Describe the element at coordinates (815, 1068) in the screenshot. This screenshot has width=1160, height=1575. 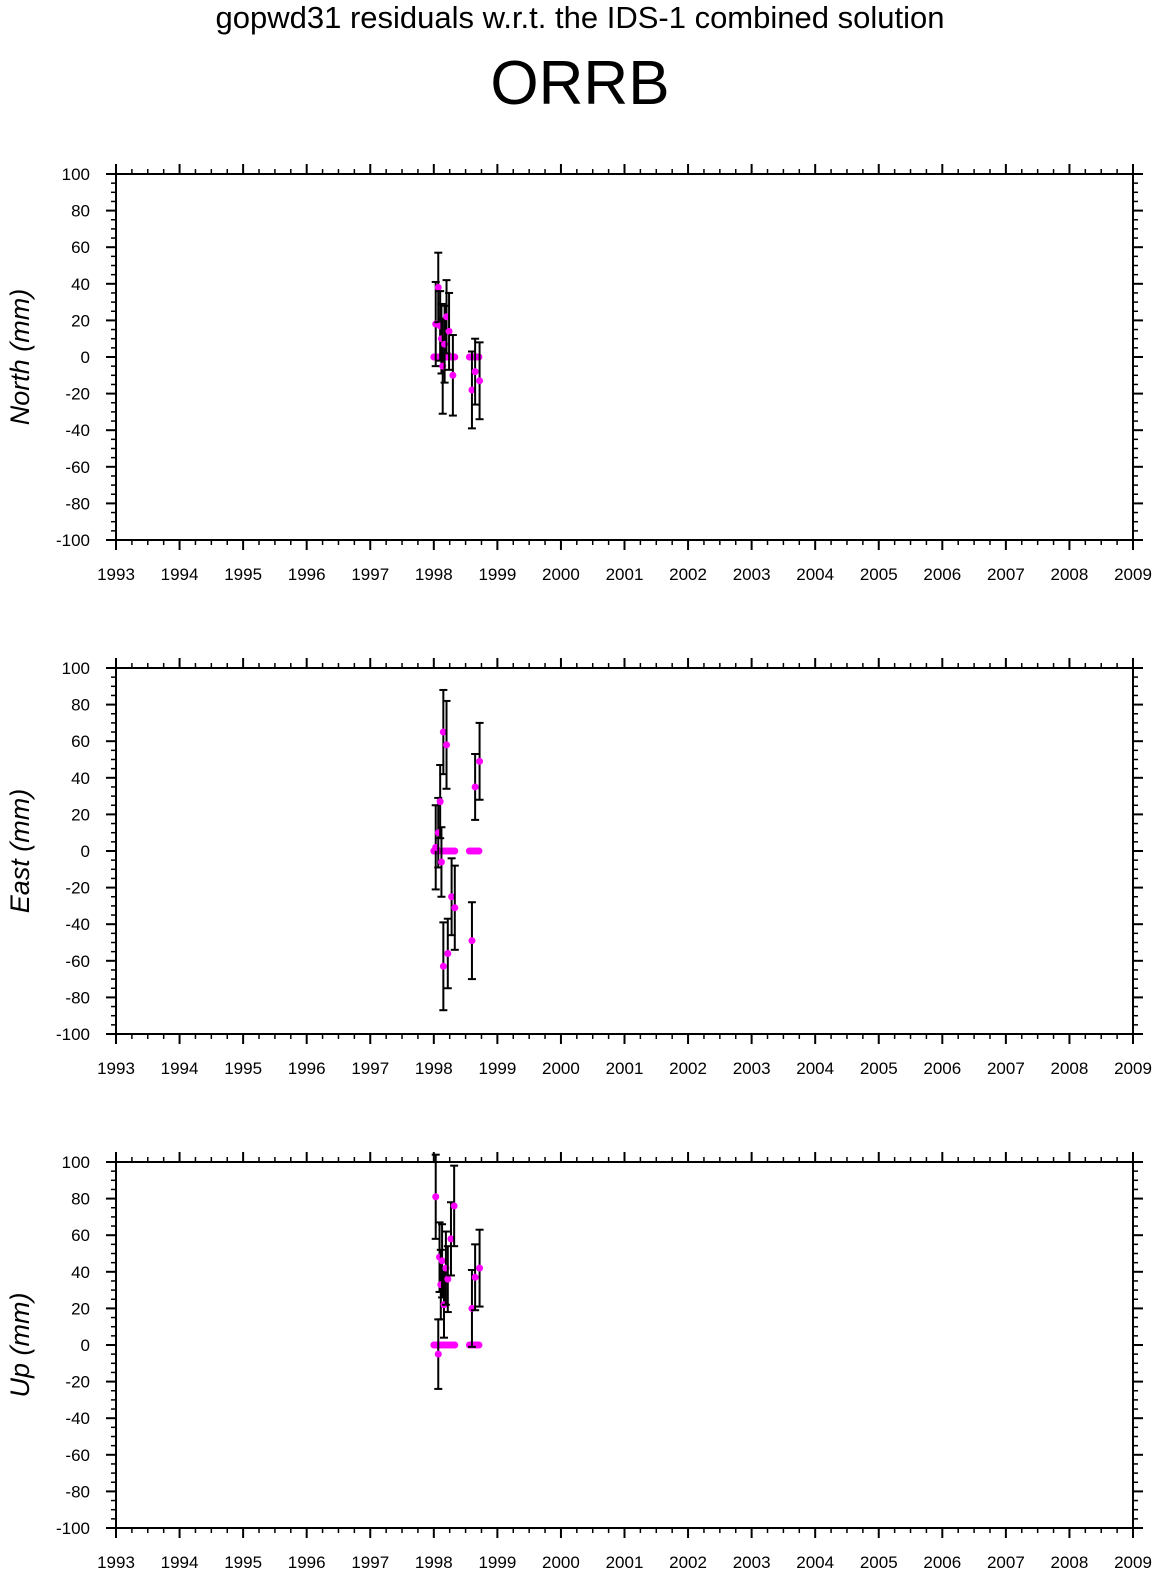
I see `x-tick-label: 2004` at that location.